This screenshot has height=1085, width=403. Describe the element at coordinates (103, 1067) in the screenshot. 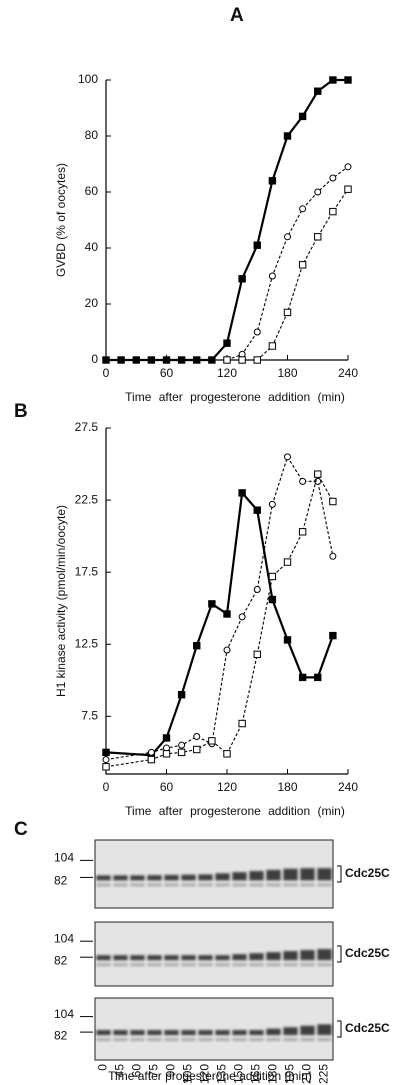

I see `lane-label: 0` at that location.